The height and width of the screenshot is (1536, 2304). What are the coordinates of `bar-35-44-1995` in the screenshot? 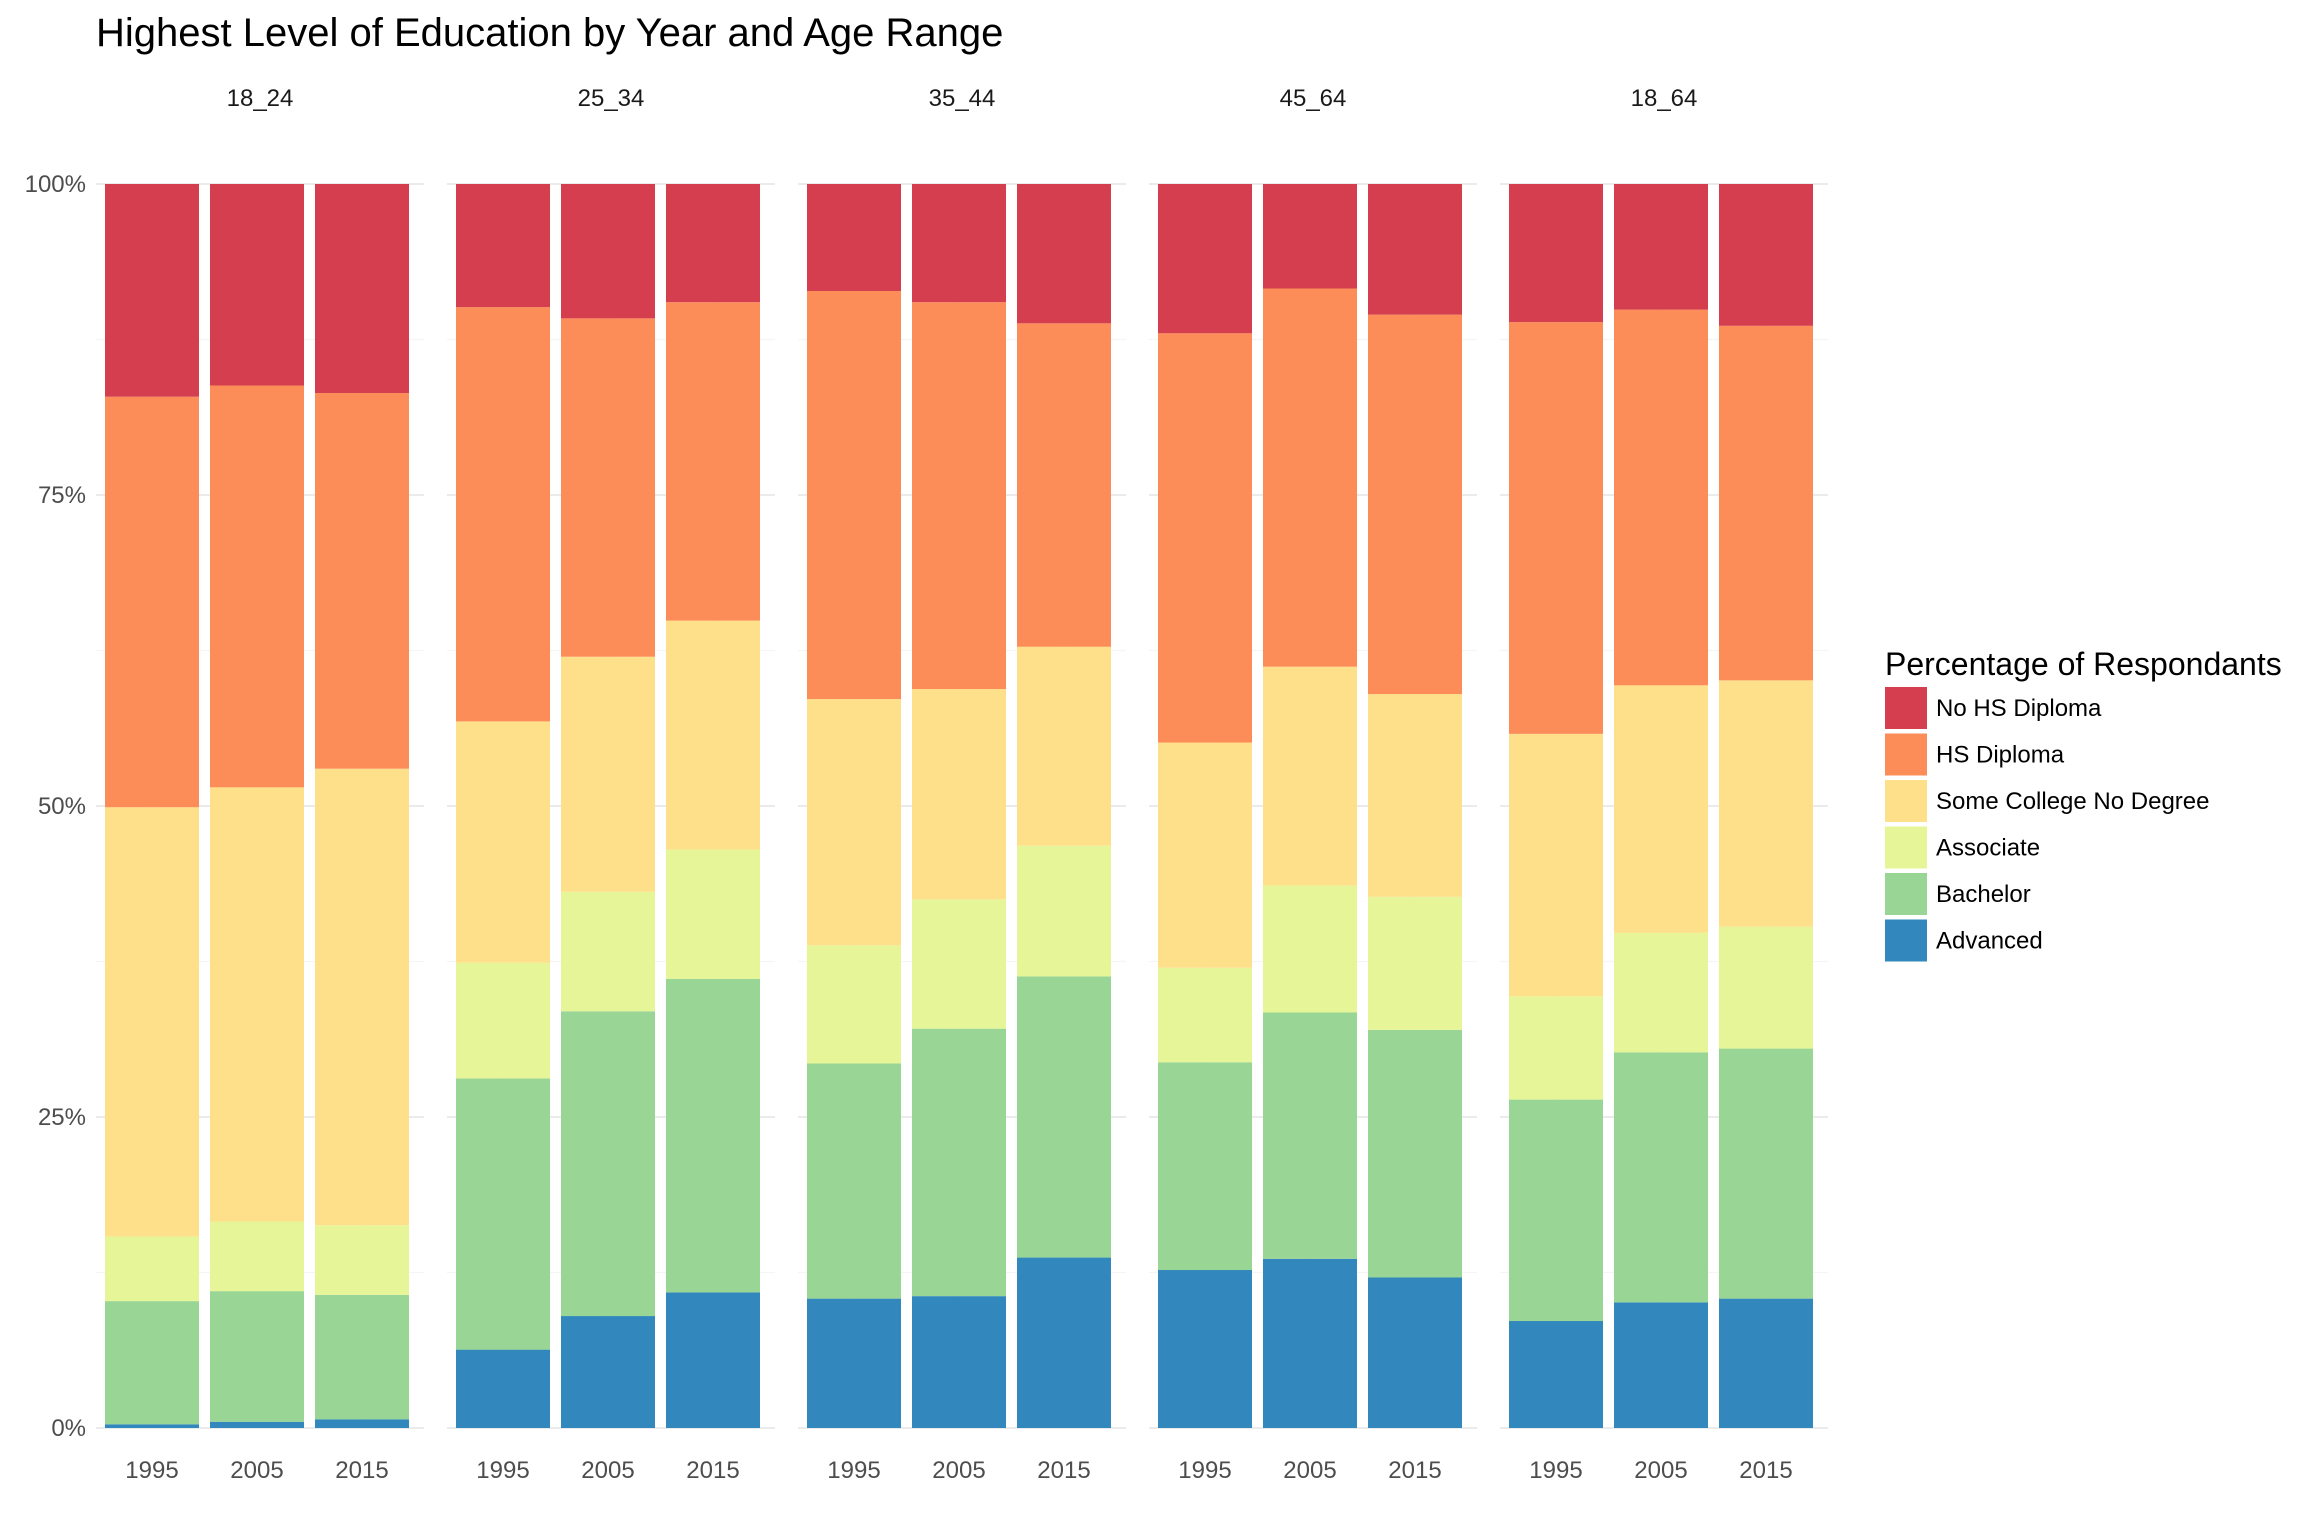 It's located at (854, 806).